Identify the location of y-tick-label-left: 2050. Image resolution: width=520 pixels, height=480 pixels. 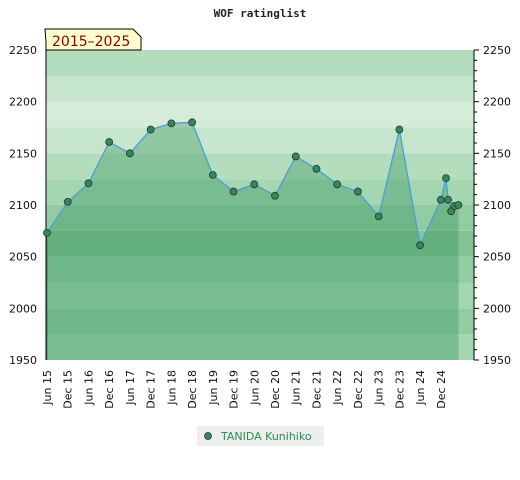
(23, 257).